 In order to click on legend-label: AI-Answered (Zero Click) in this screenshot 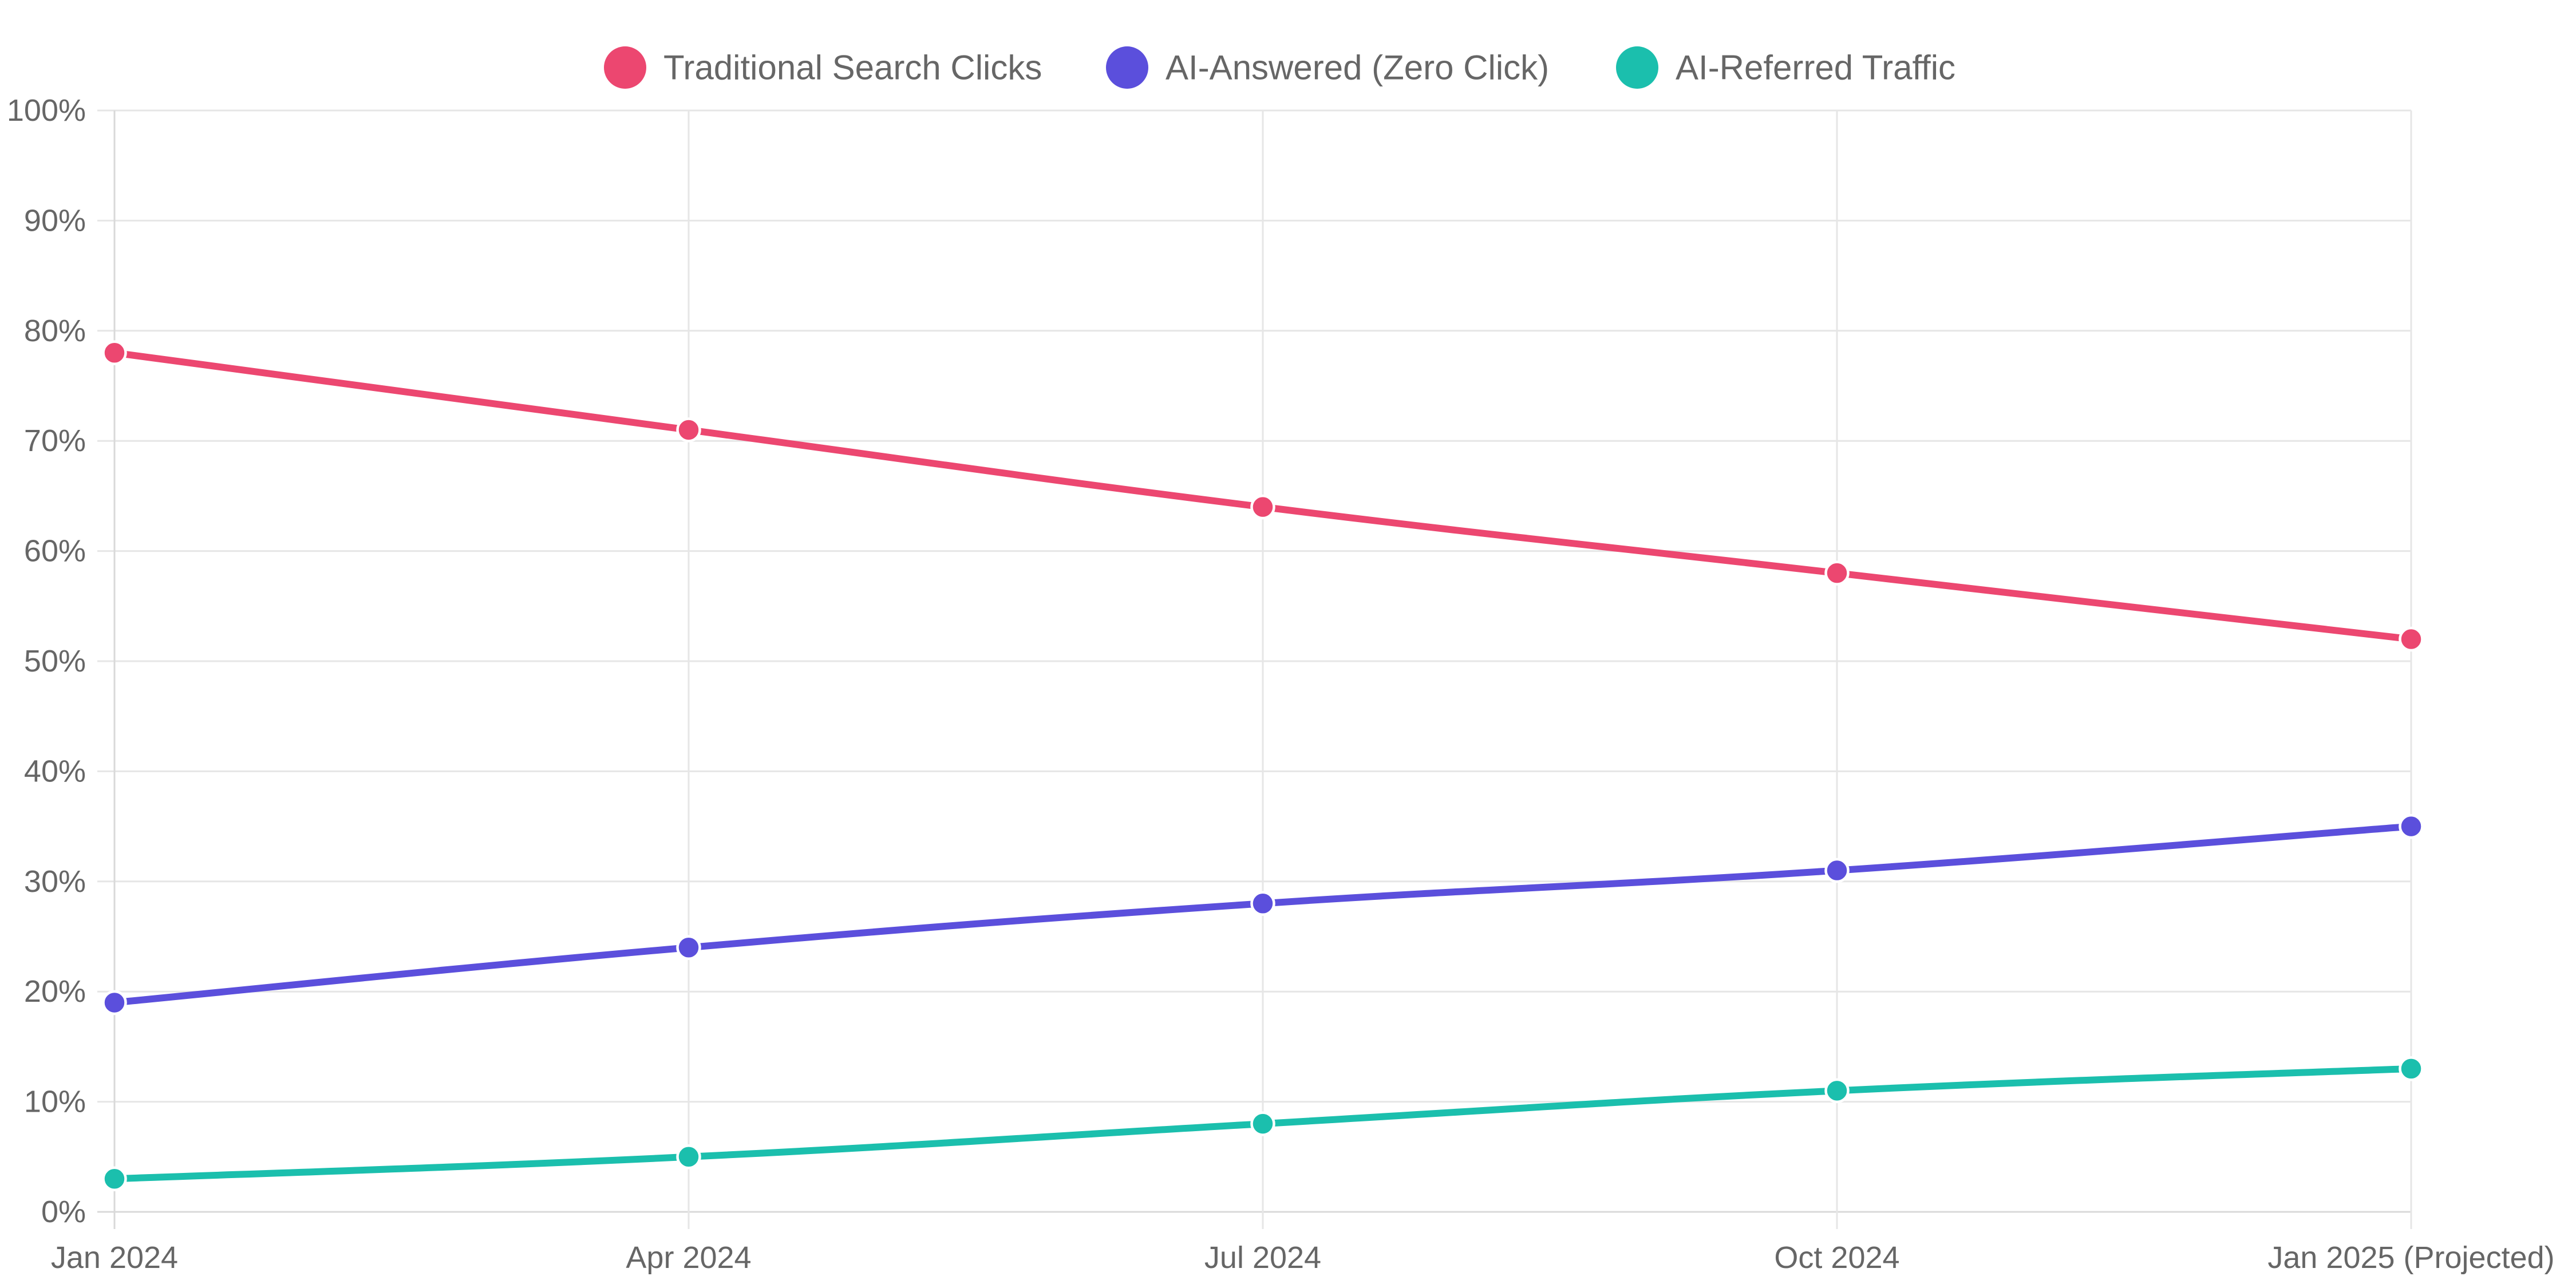, I will do `click(1357, 68)`.